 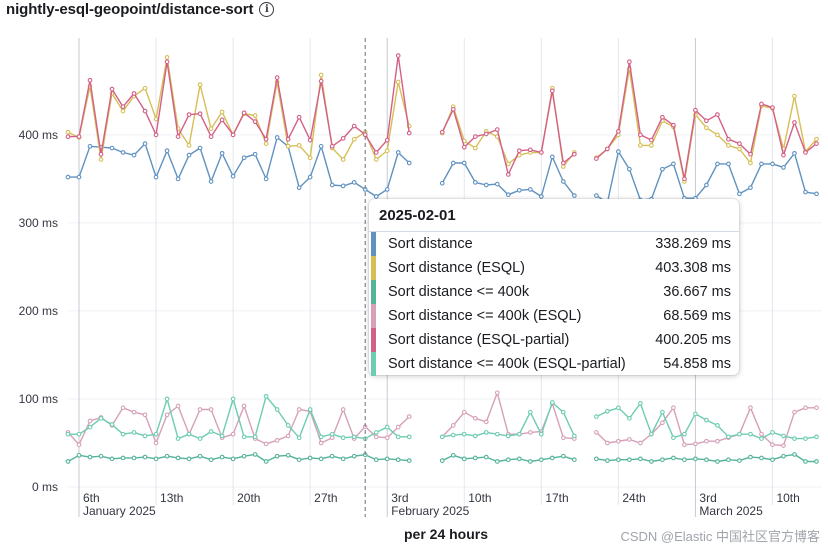 I want to click on series-color-swatch, so click(x=373, y=244).